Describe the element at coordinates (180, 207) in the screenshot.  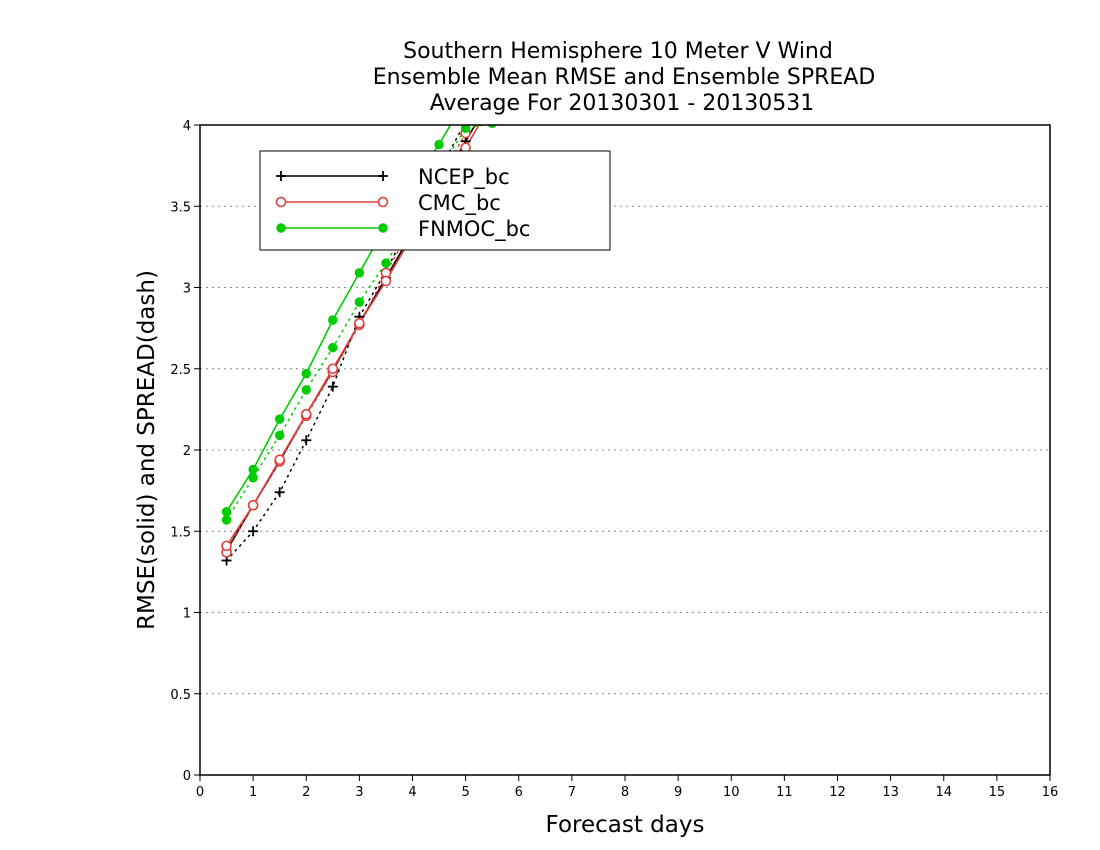
I see `y-tick-label: 3.5` at that location.